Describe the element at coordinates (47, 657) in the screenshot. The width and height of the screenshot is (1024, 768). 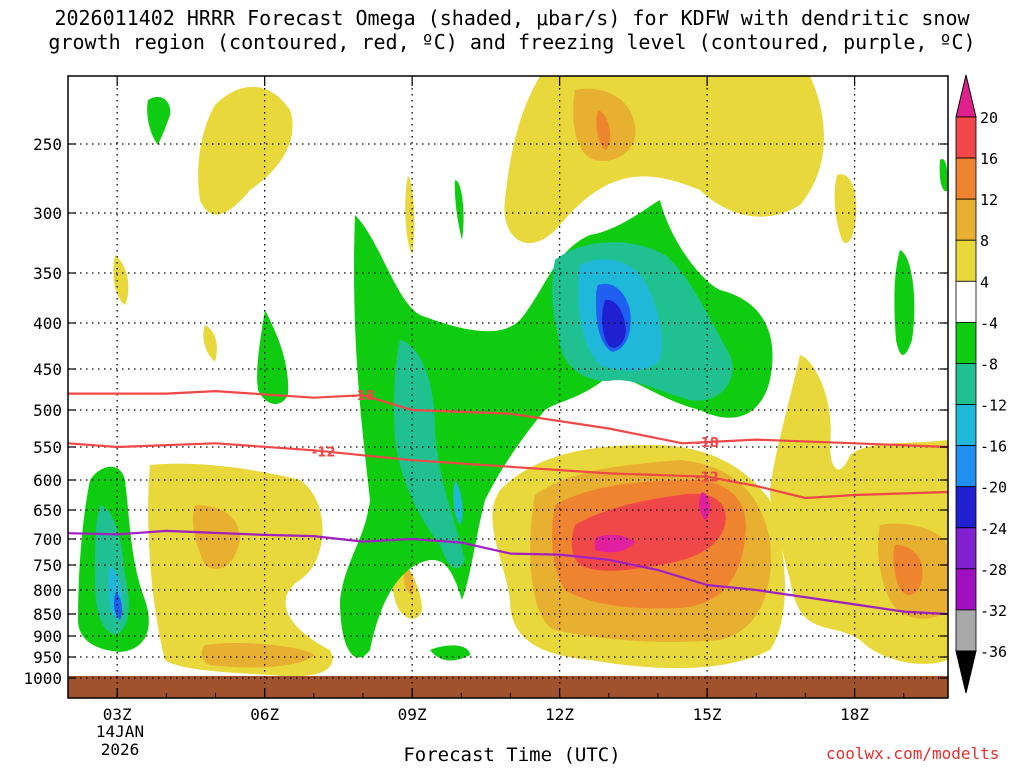
I see `y-tick-label: 950` at that location.